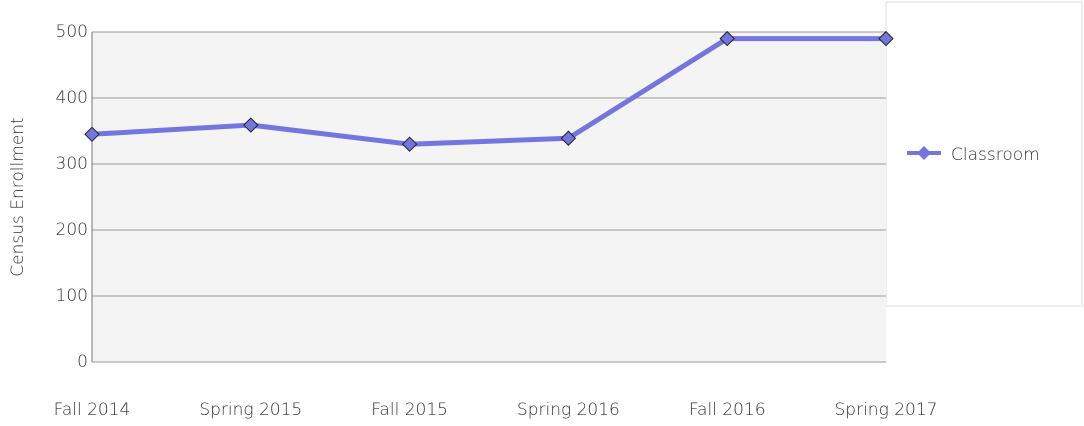 The width and height of the screenshot is (1084, 426). What do you see at coordinates (72, 164) in the screenshot?
I see `y-tick-label: 300` at bounding box center [72, 164].